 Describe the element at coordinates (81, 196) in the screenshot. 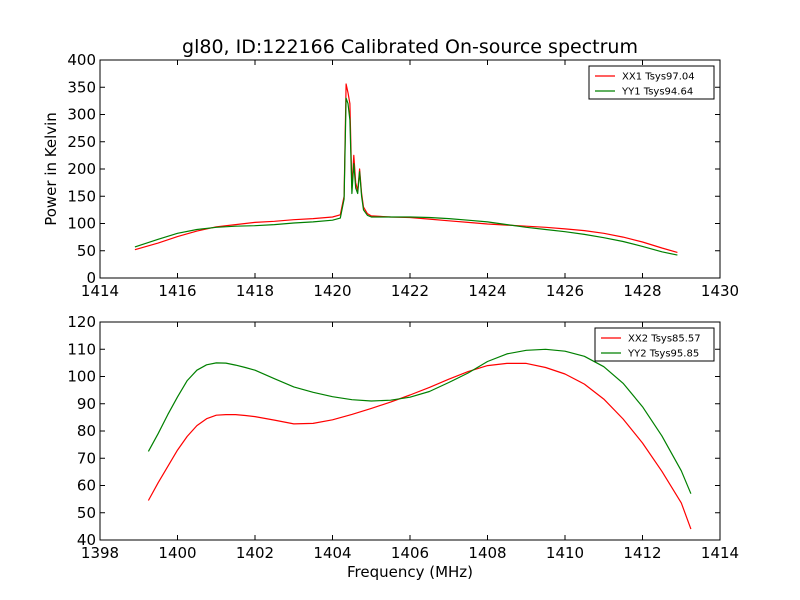

I see `y-tick-label: 150` at that location.